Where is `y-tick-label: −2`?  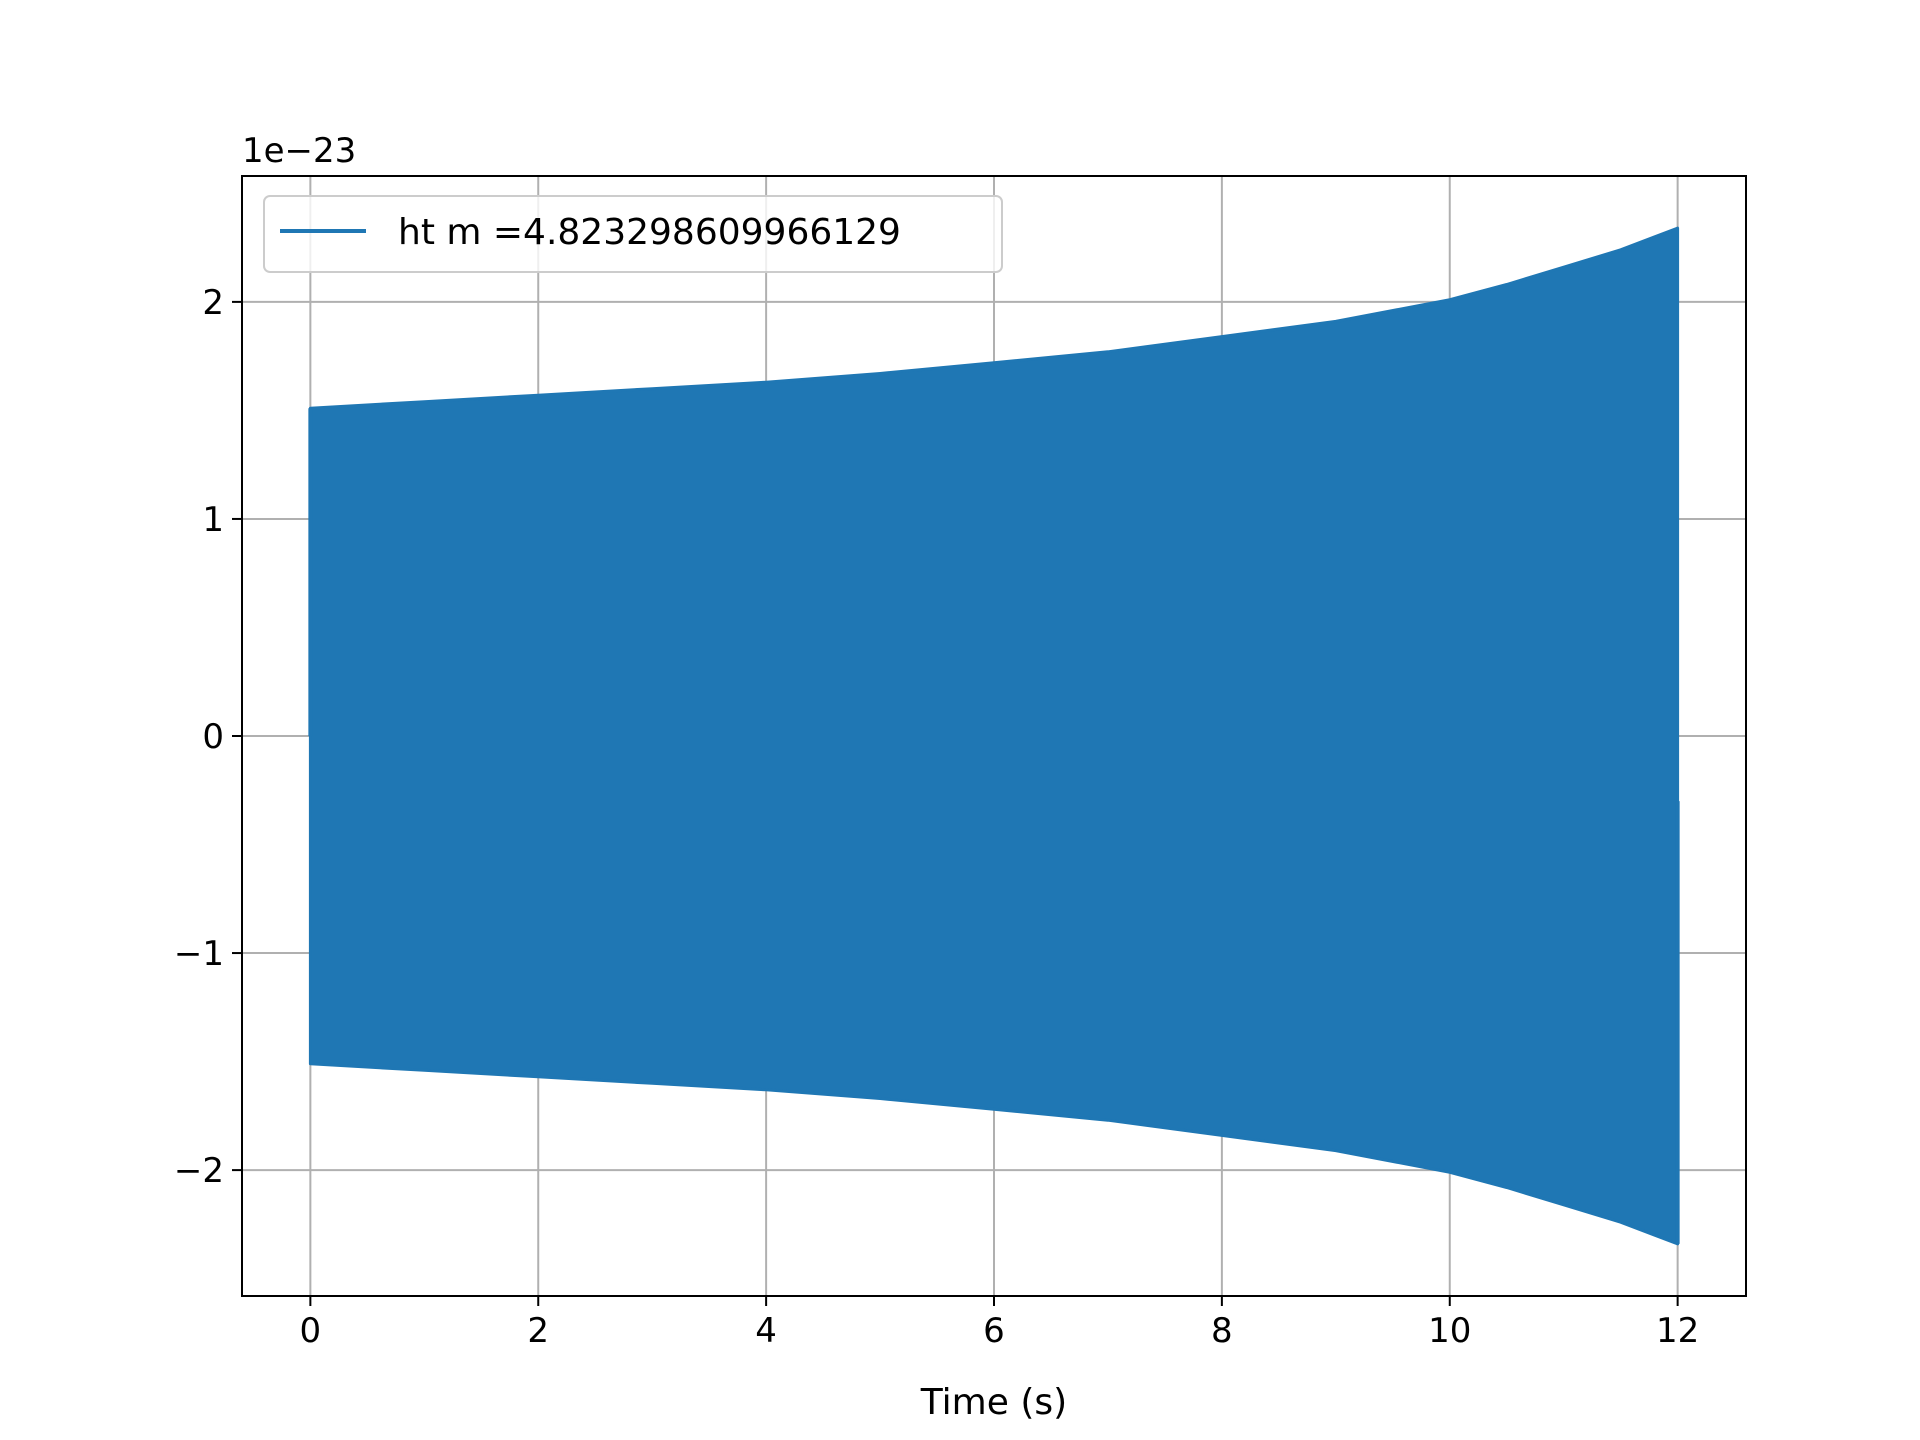
y-tick-label: −2 is located at coordinates (199, 1171).